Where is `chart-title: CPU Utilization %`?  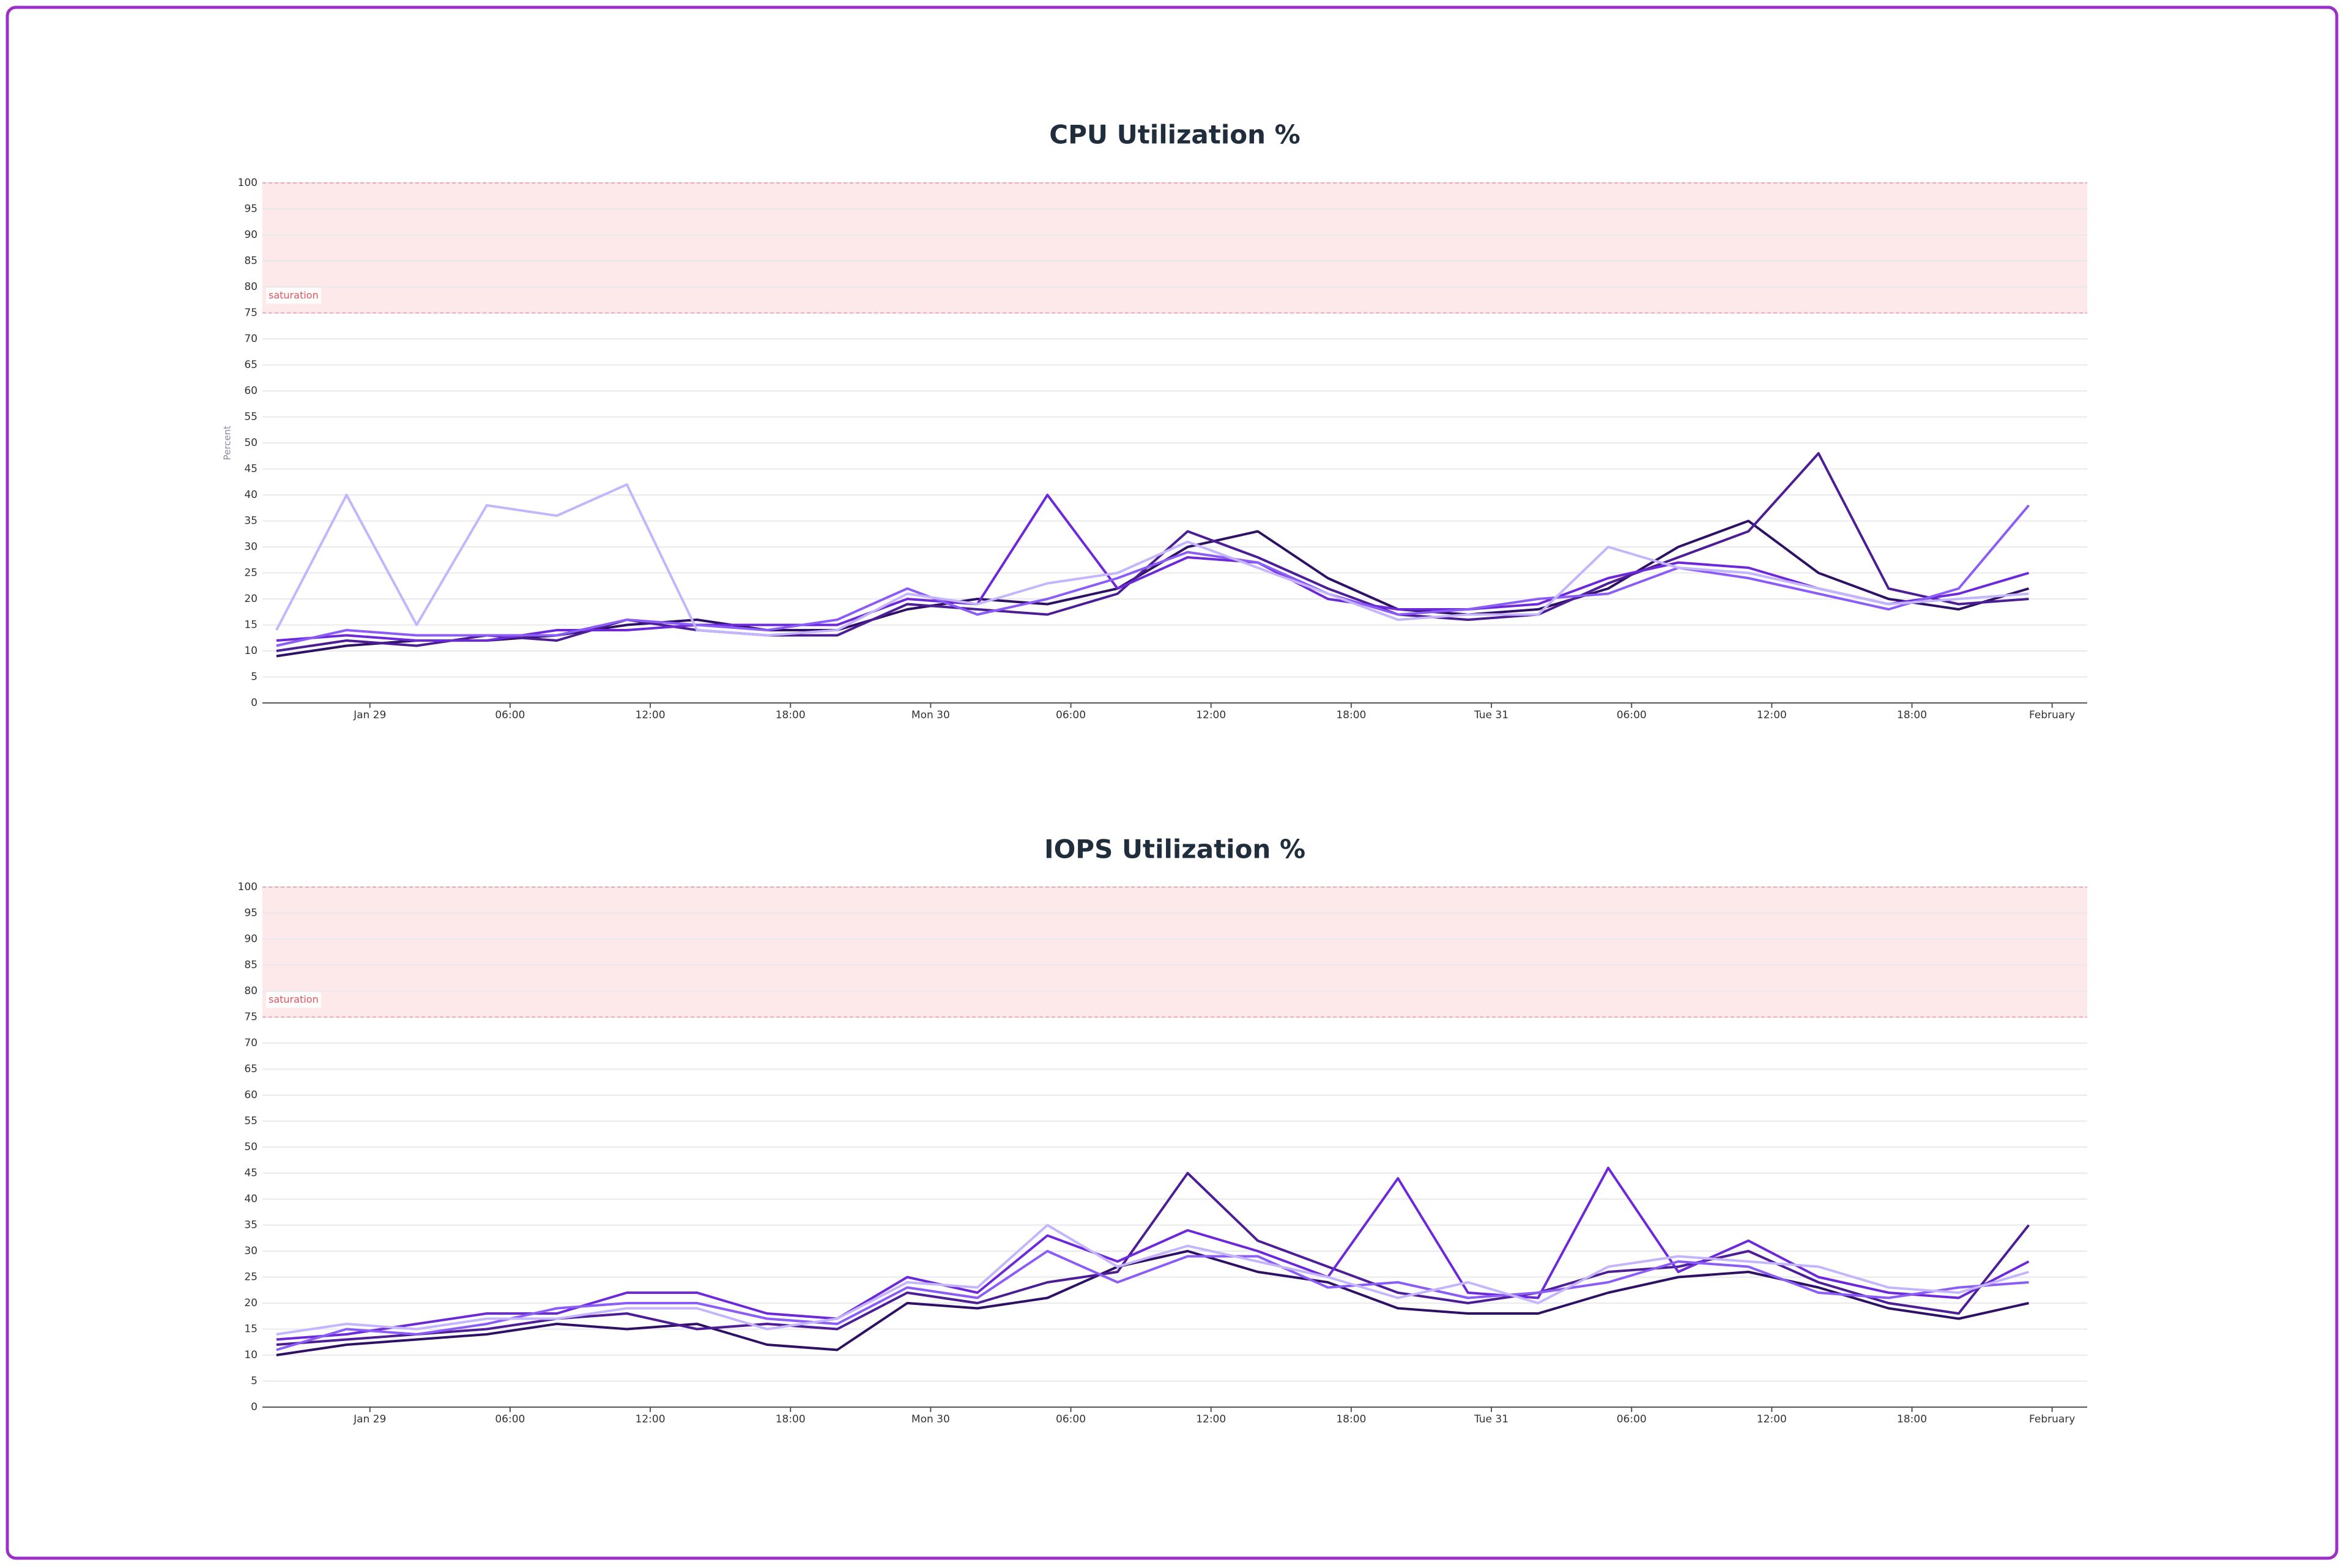
chart-title: CPU Utilization % is located at coordinates (1174, 135).